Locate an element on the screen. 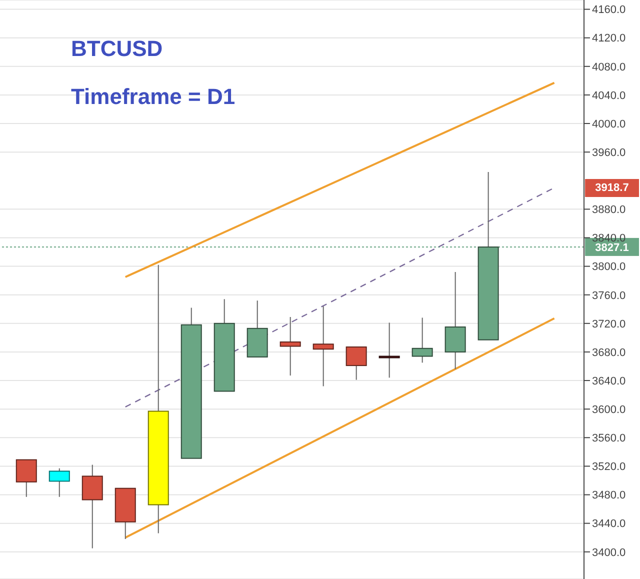  text: Timeframe = D1 is located at coordinates (153, 97).